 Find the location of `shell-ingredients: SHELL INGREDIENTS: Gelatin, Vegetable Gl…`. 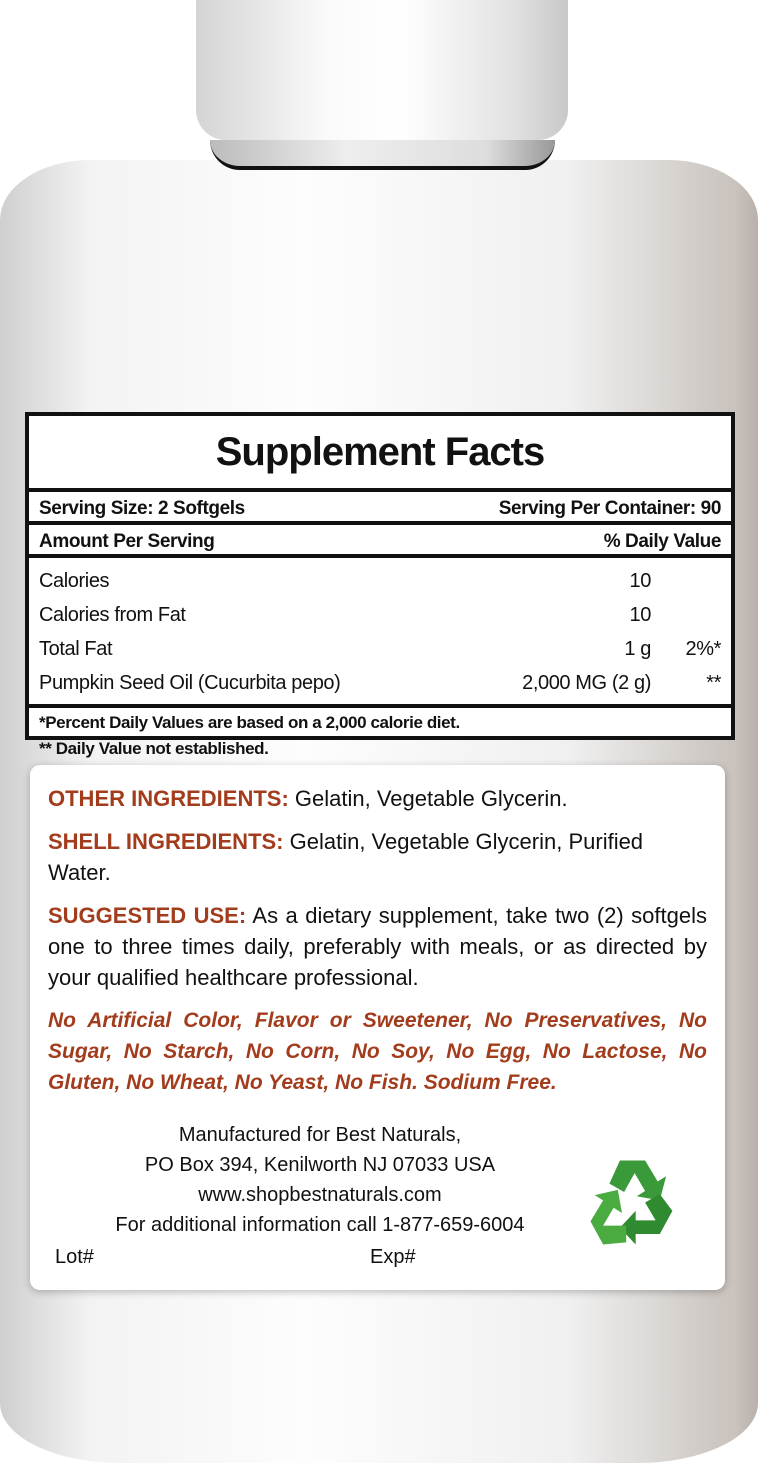

shell-ingredients: SHELL INGREDIENTS: Gelatin, Vegetable Gl… is located at coordinates (377, 857).